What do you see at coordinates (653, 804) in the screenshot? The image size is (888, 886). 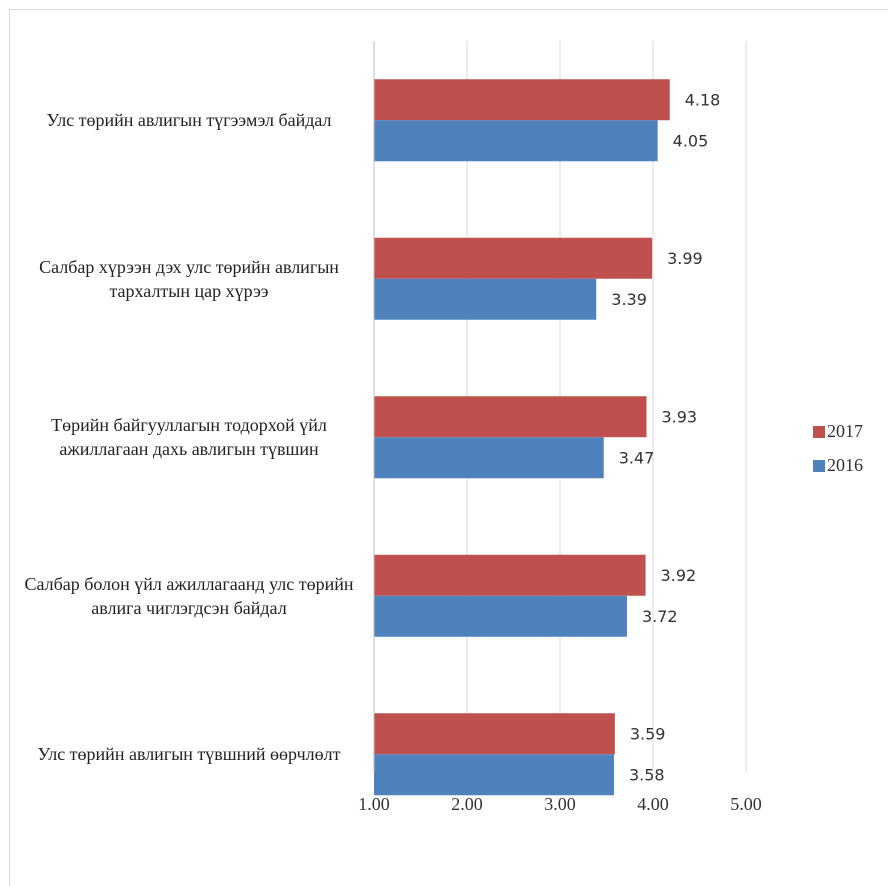 I see `x-tick-label: 4.00` at bounding box center [653, 804].